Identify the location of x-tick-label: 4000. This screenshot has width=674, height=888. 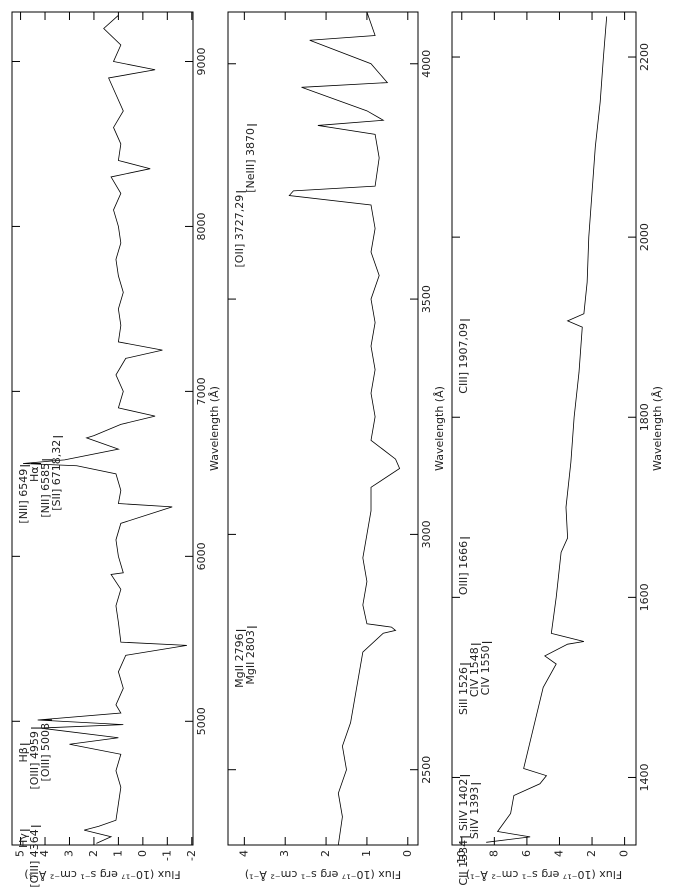
(426, 64).